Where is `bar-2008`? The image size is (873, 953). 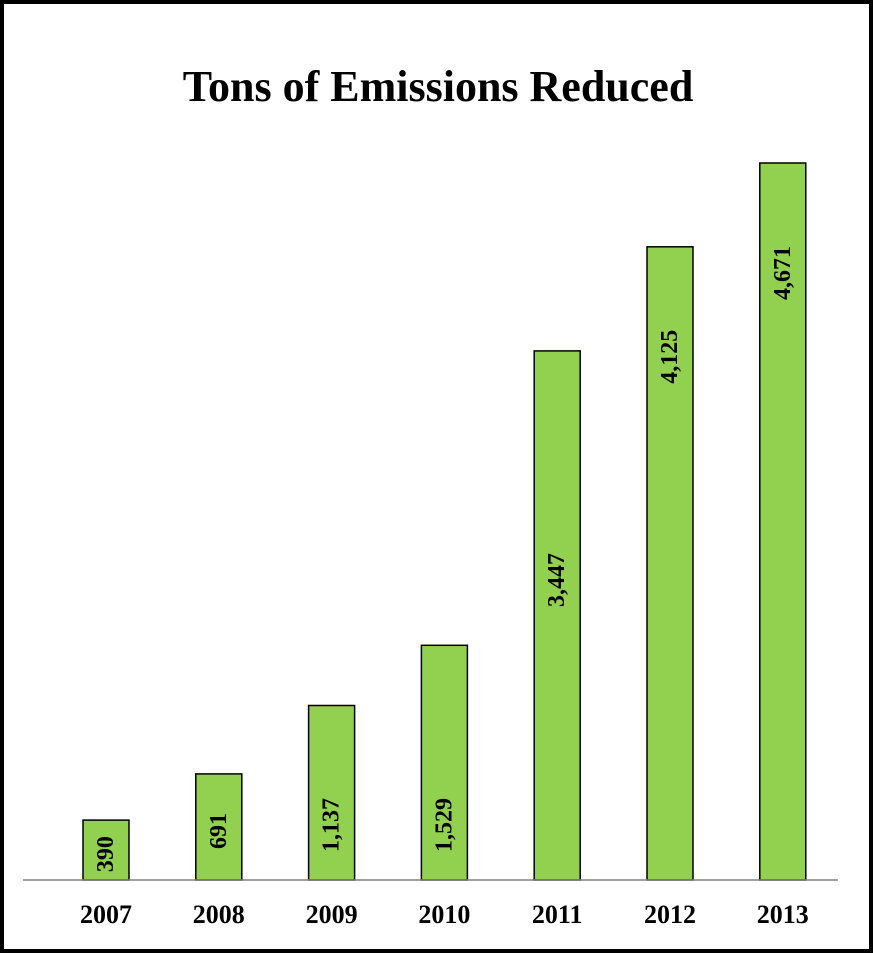 bar-2008 is located at coordinates (219, 827).